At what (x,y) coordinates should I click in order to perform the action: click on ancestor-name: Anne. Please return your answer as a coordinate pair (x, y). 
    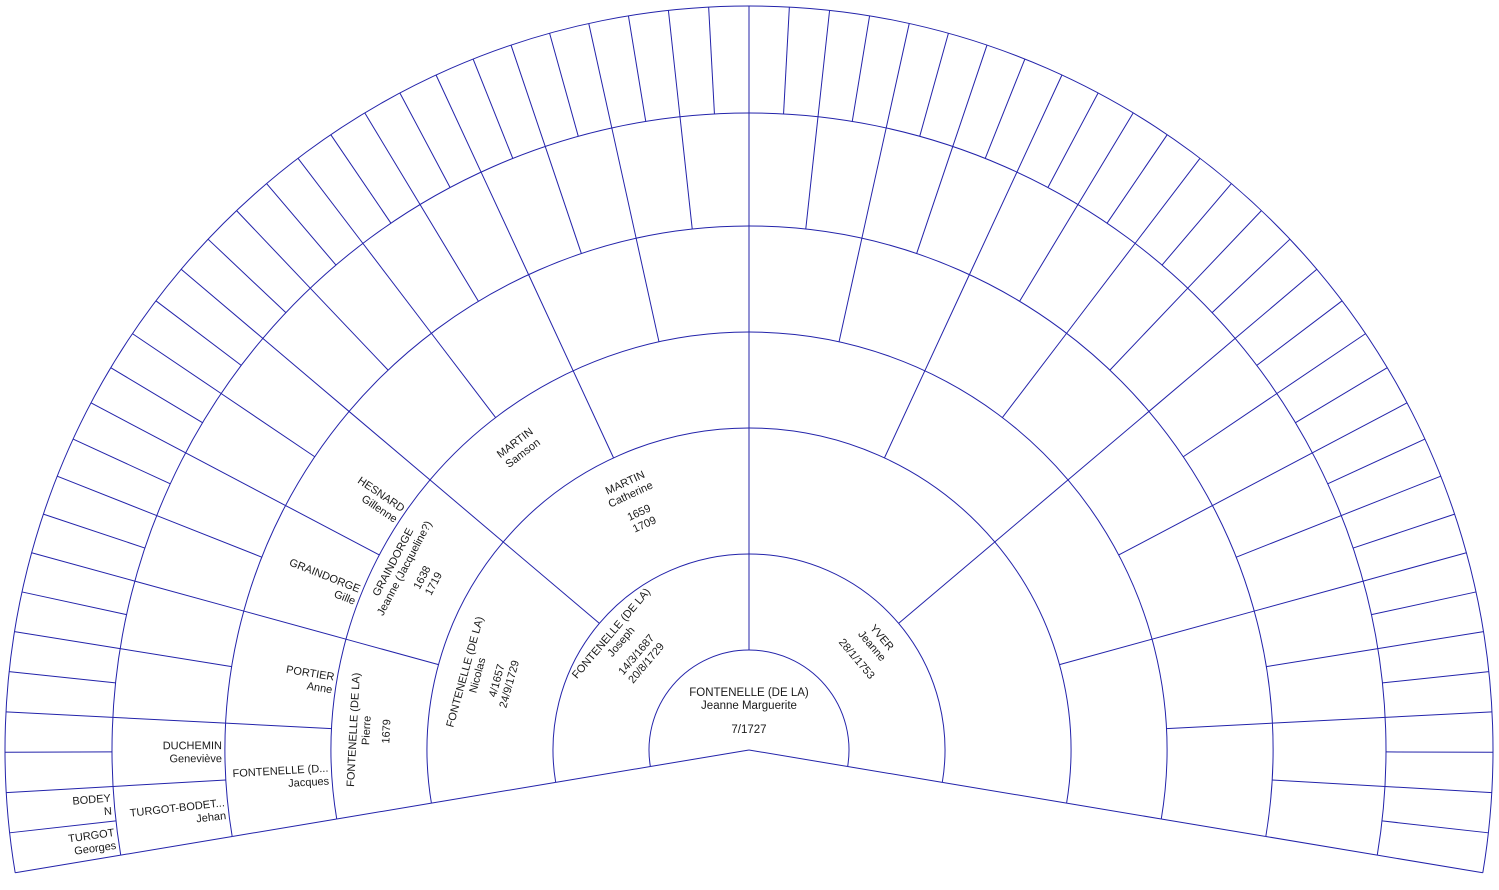
    Looking at the image, I should click on (319, 688).